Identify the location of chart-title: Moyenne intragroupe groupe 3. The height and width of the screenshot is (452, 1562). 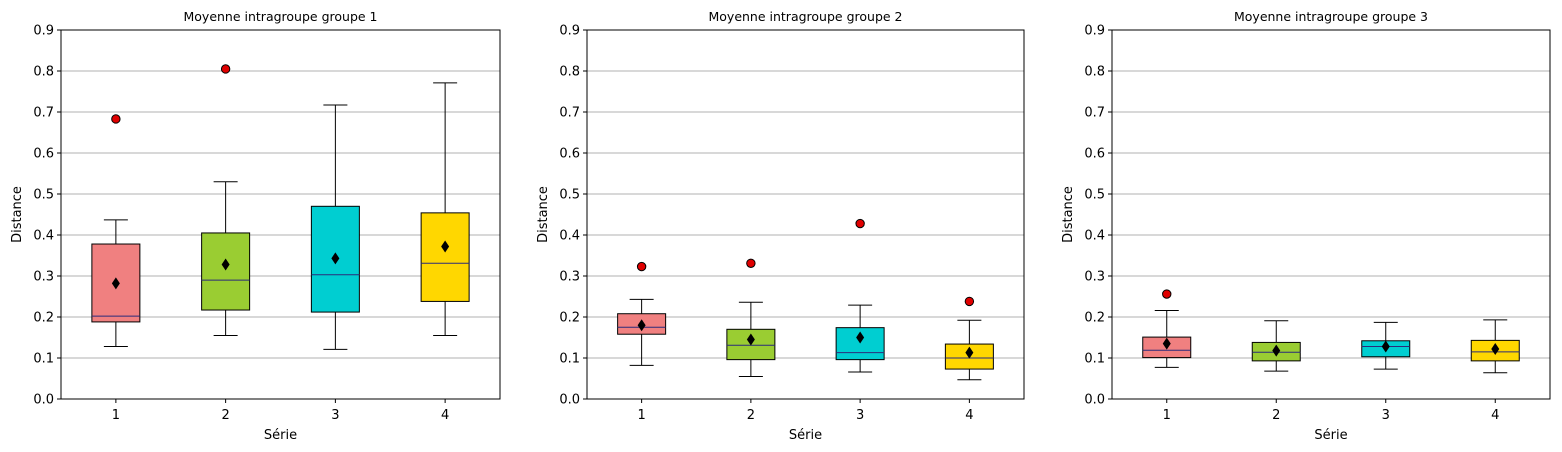
(1331, 16).